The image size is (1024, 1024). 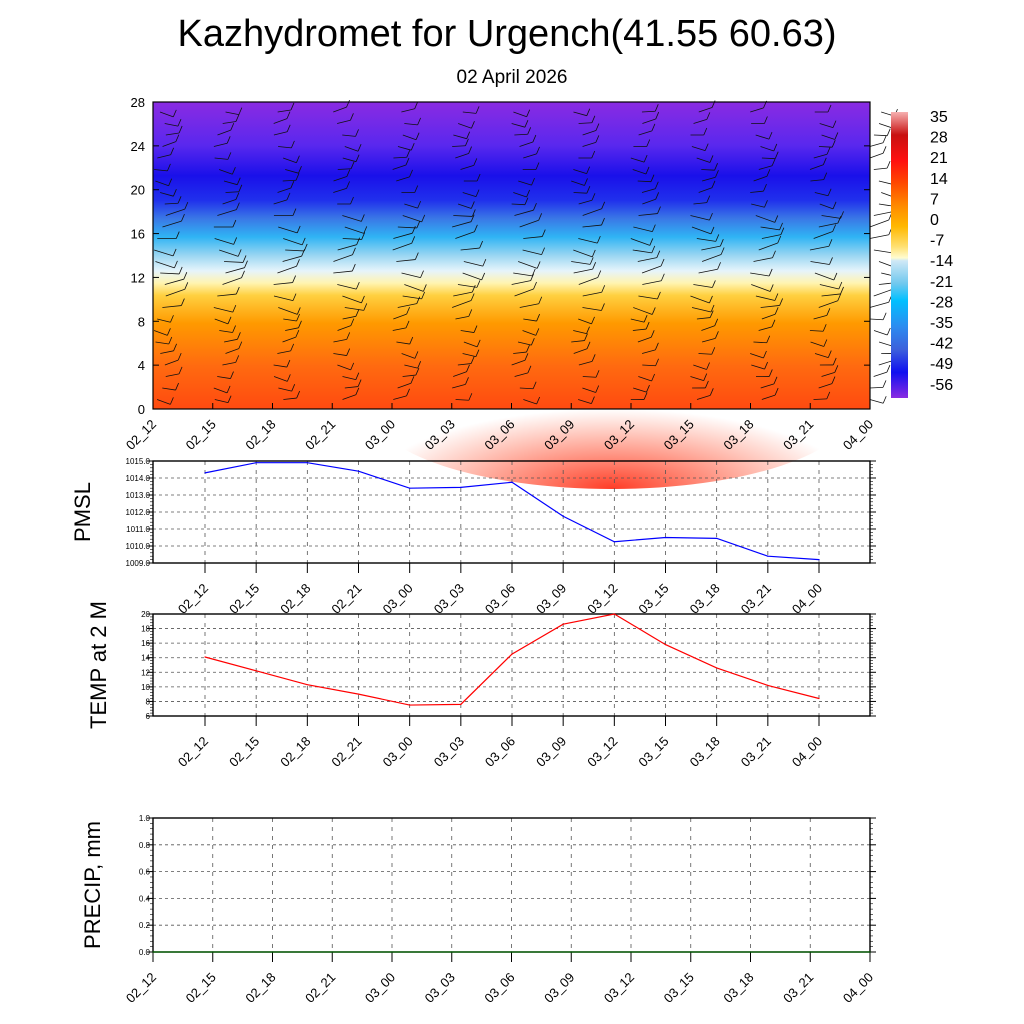 I want to click on x-tick-label: 02_18, so click(x=295, y=752).